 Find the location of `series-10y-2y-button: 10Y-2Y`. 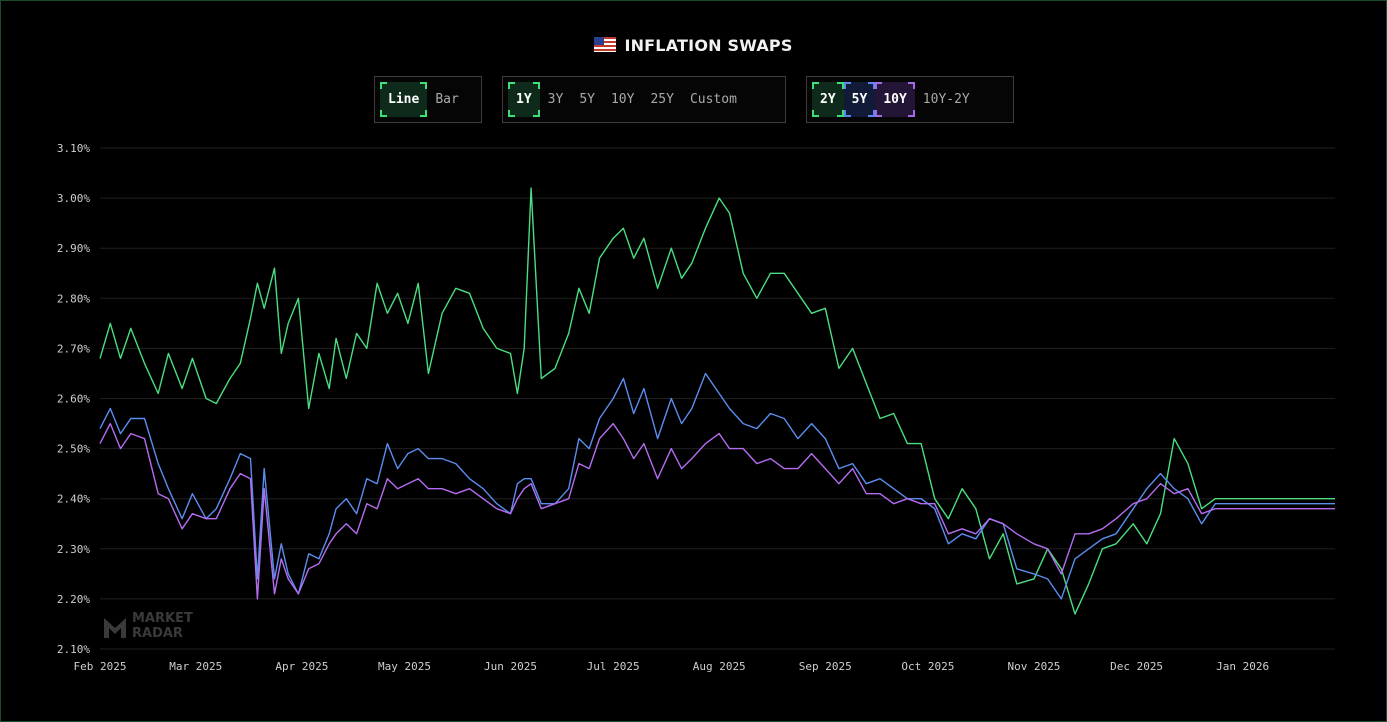

series-10y-2y-button: 10Y-2Y is located at coordinates (946, 99).